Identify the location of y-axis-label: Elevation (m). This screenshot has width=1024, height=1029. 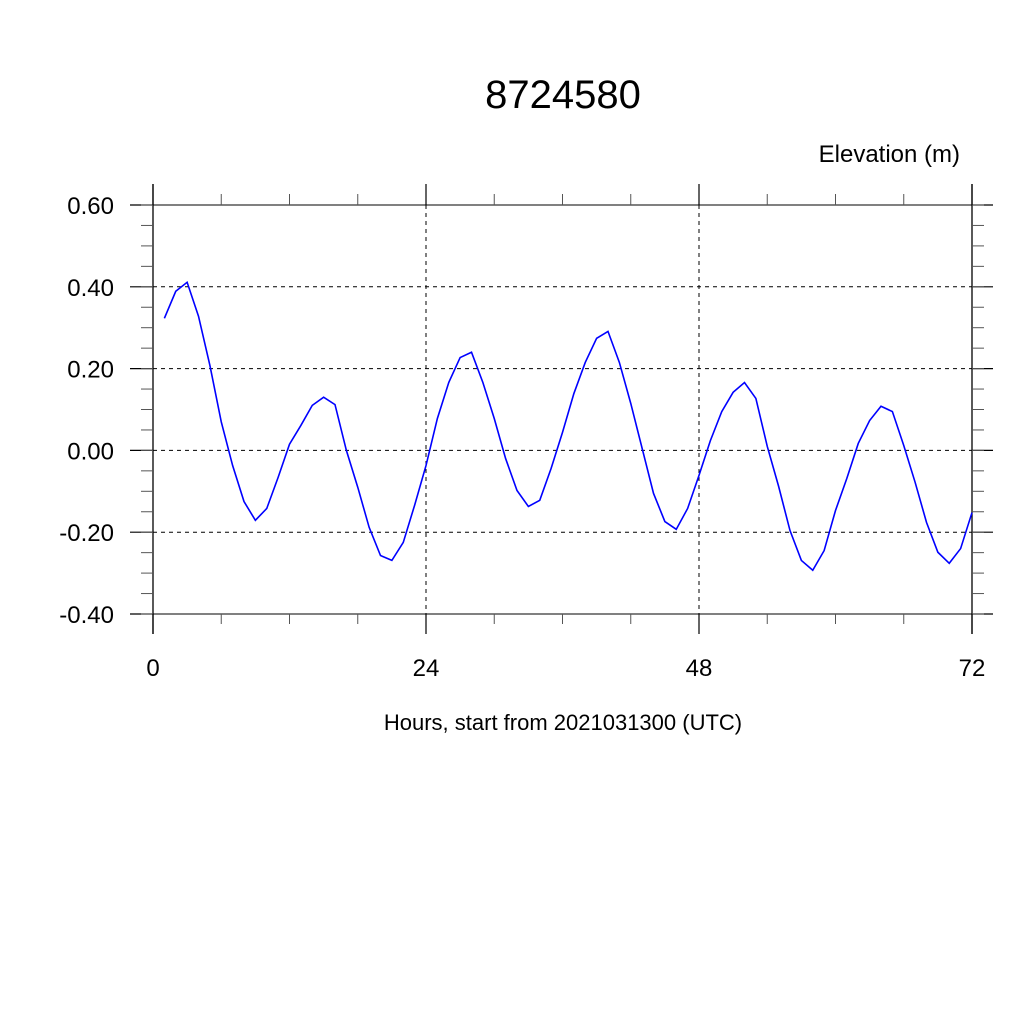
(889, 154).